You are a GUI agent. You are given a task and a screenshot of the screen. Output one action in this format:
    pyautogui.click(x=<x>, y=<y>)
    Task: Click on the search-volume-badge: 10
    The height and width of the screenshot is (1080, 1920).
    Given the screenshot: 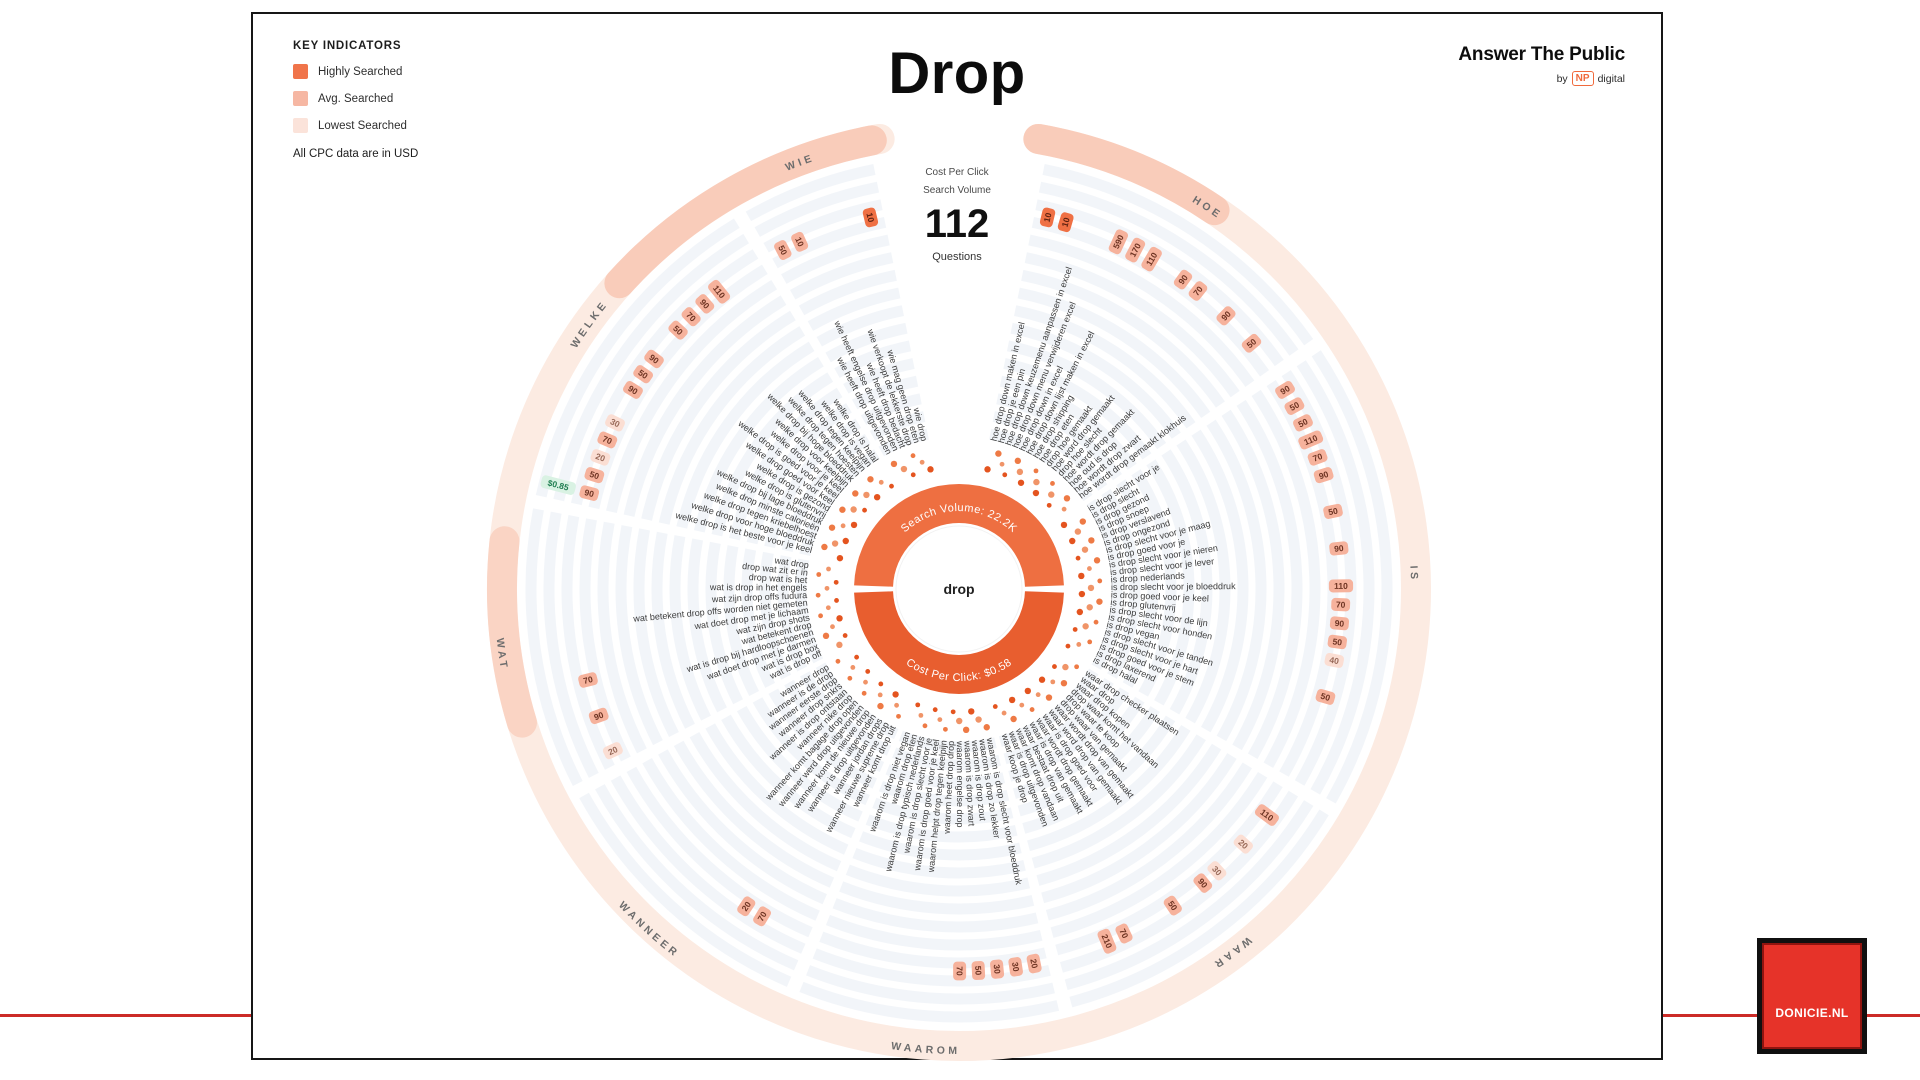 What is the action you would take?
    pyautogui.click(x=870, y=217)
    